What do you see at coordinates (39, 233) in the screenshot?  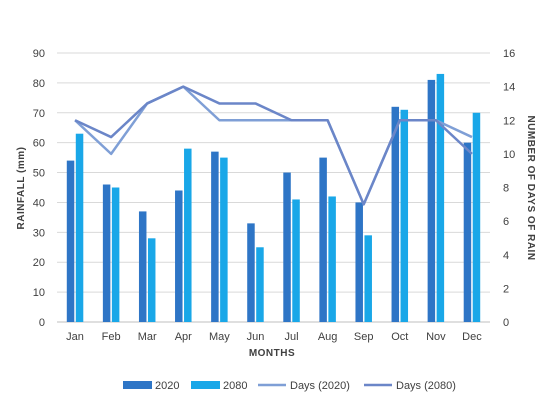 I see `y-tick-label: 30` at bounding box center [39, 233].